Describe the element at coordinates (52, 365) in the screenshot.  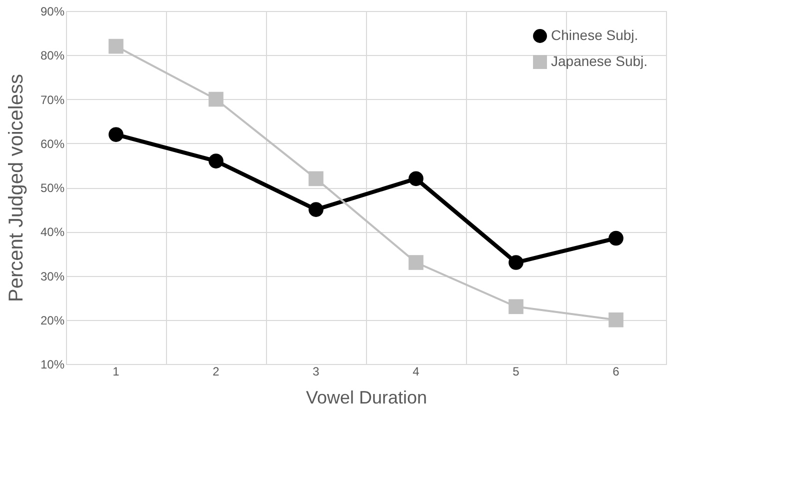
I see `y-tick-label: 10%` at that location.